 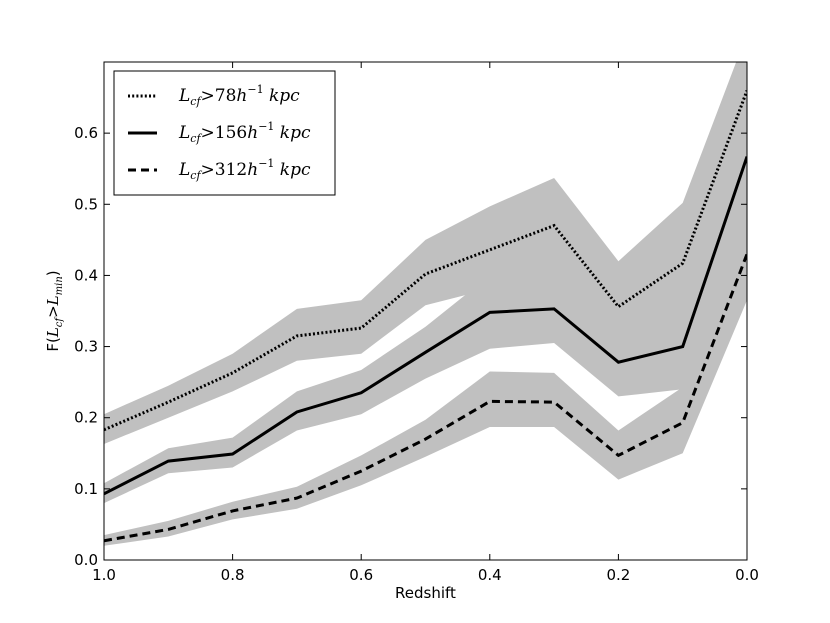 I want to click on x-tick-label: 1.0, so click(x=104, y=575).